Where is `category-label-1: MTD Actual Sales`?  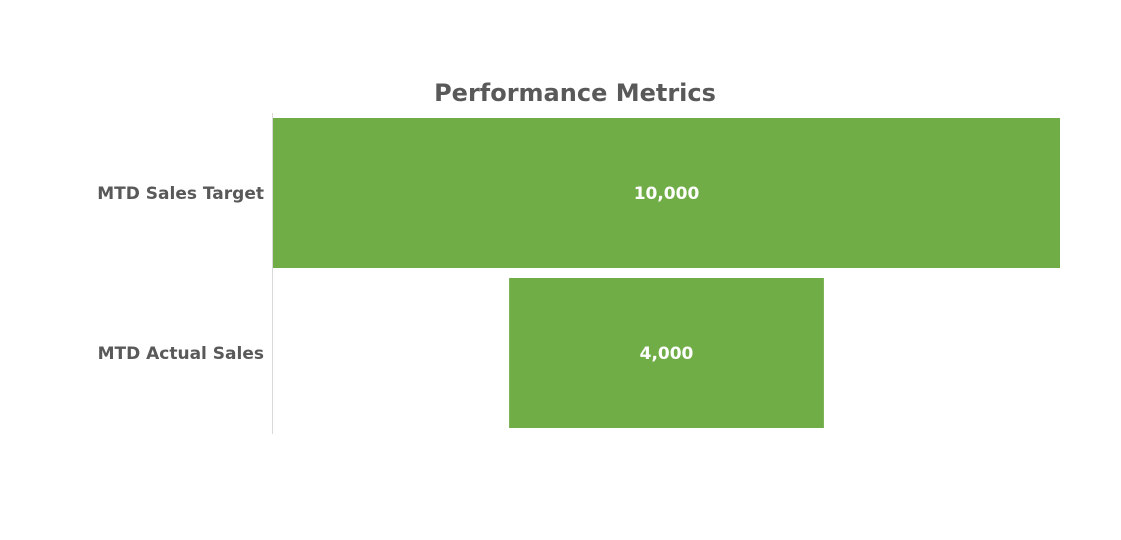 category-label-1: MTD Actual Sales is located at coordinates (181, 354).